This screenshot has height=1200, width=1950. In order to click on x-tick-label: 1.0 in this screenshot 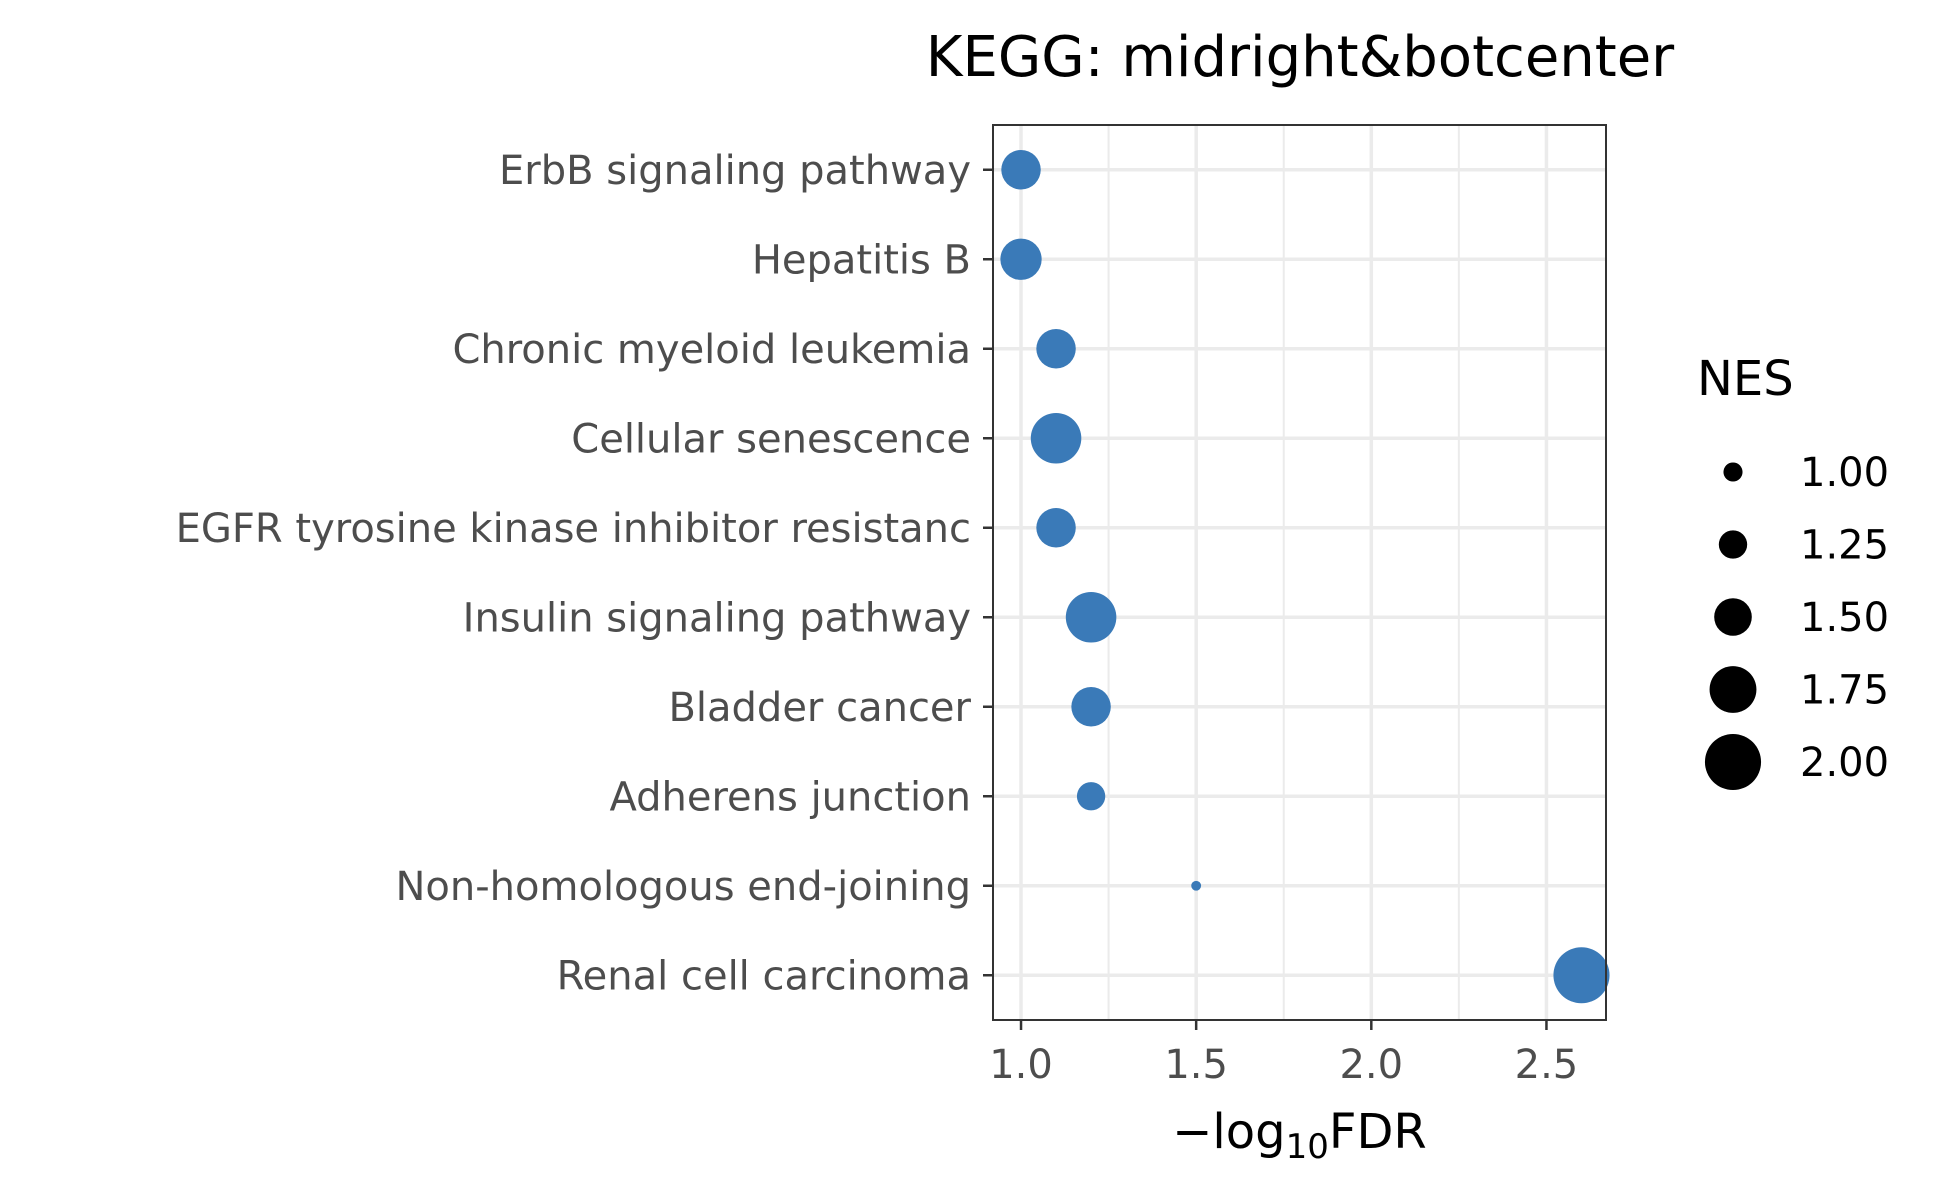, I will do `click(1021, 1065)`.